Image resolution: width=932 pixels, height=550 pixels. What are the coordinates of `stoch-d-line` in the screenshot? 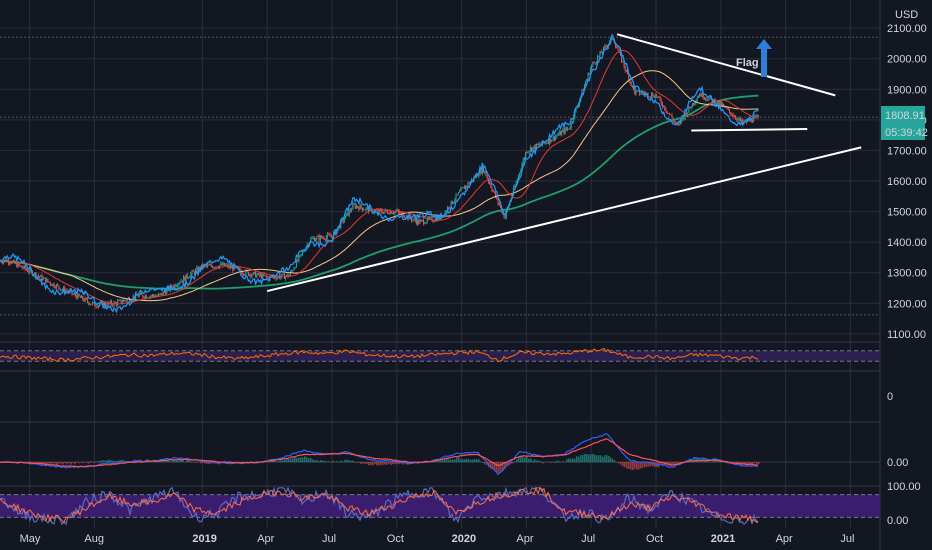 It's located at (379, 505).